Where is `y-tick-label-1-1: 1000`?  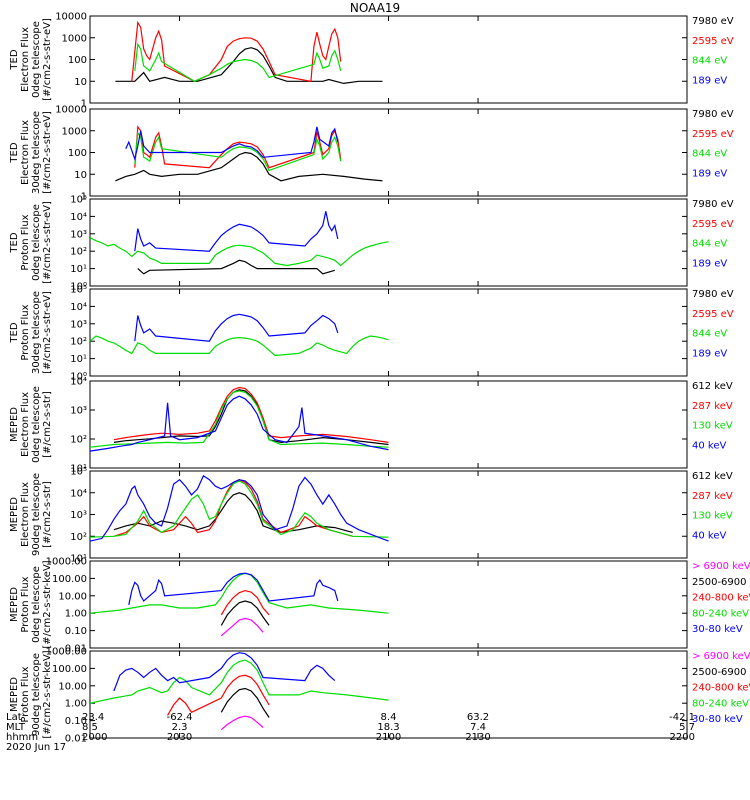 y-tick-label-1-1: 1000 is located at coordinates (74, 131).